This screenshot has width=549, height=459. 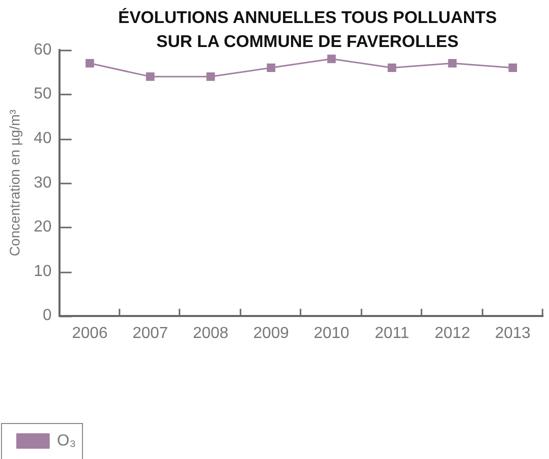 I want to click on legend-label: O₃, so click(x=66, y=441).